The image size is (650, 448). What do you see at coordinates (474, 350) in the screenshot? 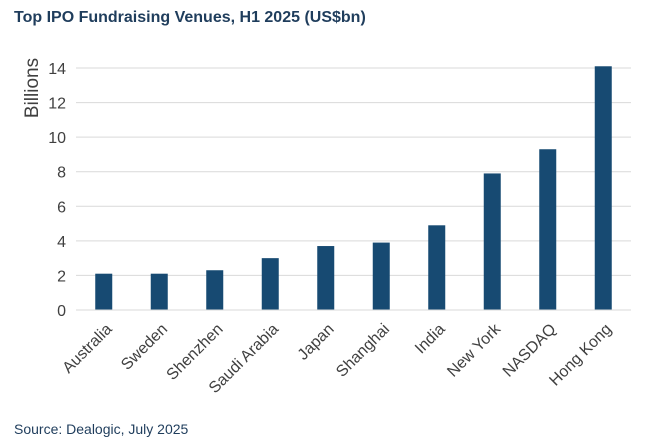
I see `x-tick-label: New York` at bounding box center [474, 350].